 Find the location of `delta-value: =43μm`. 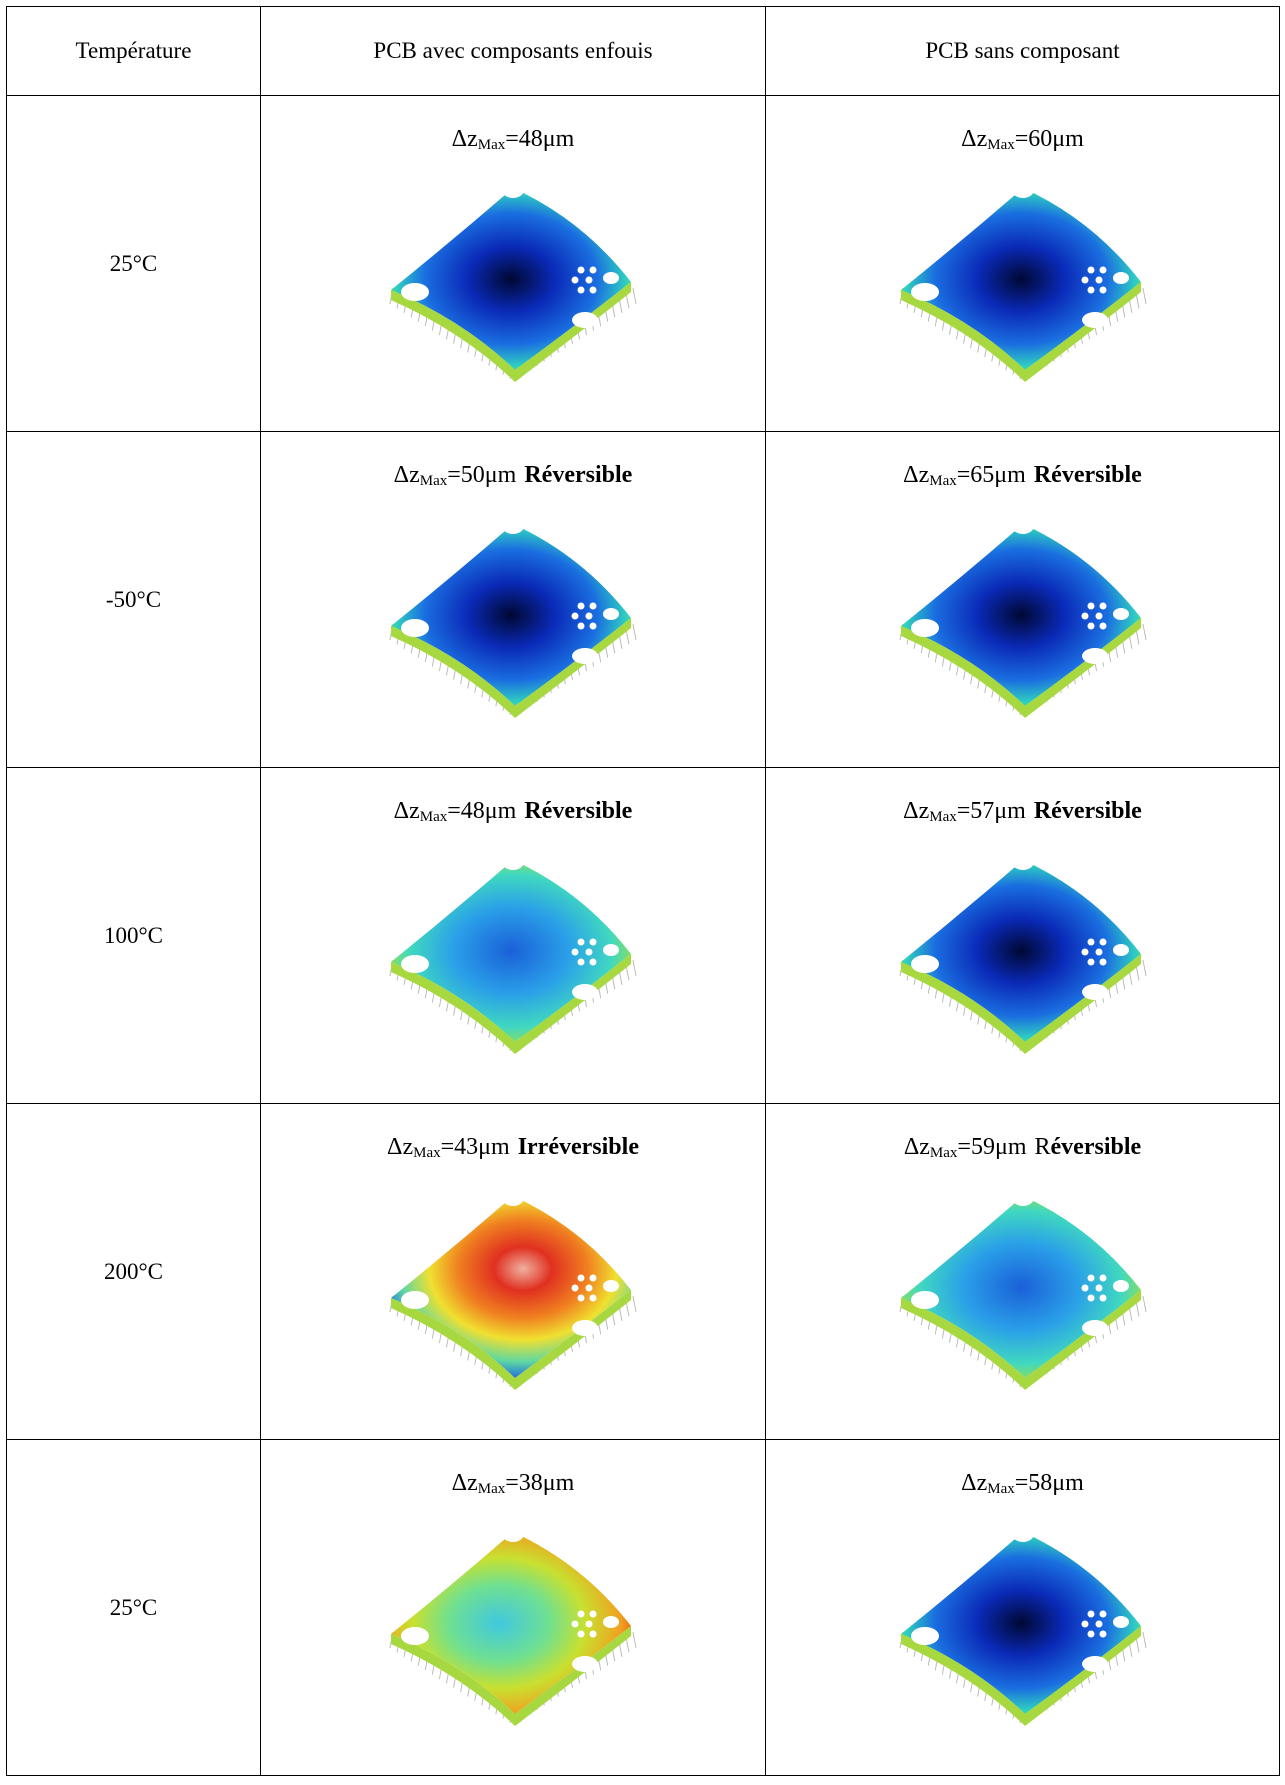

delta-value: =43μm is located at coordinates (475, 1147).